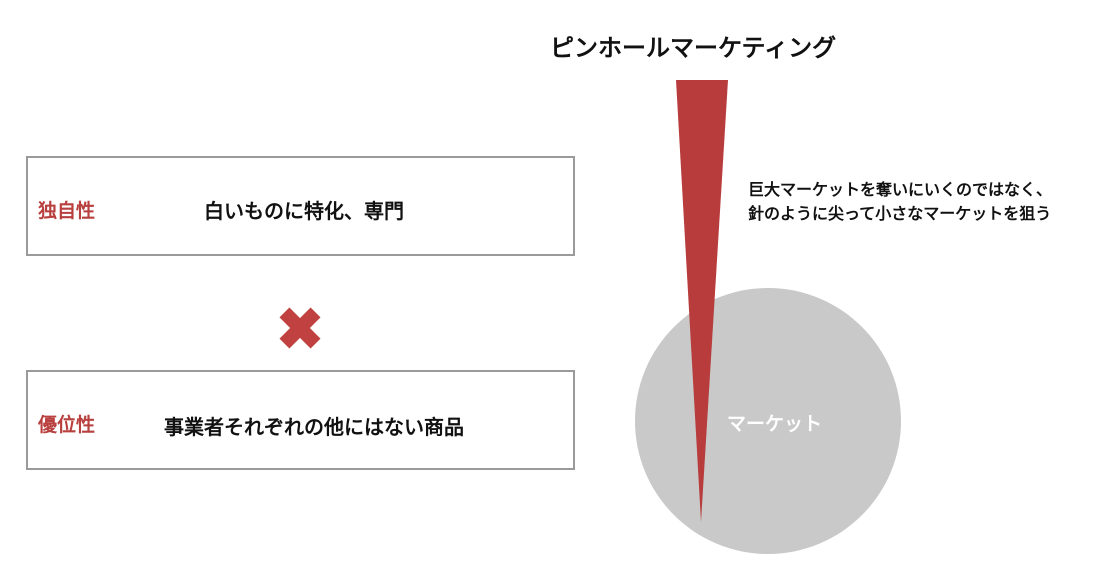 This screenshot has width=1100, height=587. I want to click on market-label: マーケット, so click(775, 424).